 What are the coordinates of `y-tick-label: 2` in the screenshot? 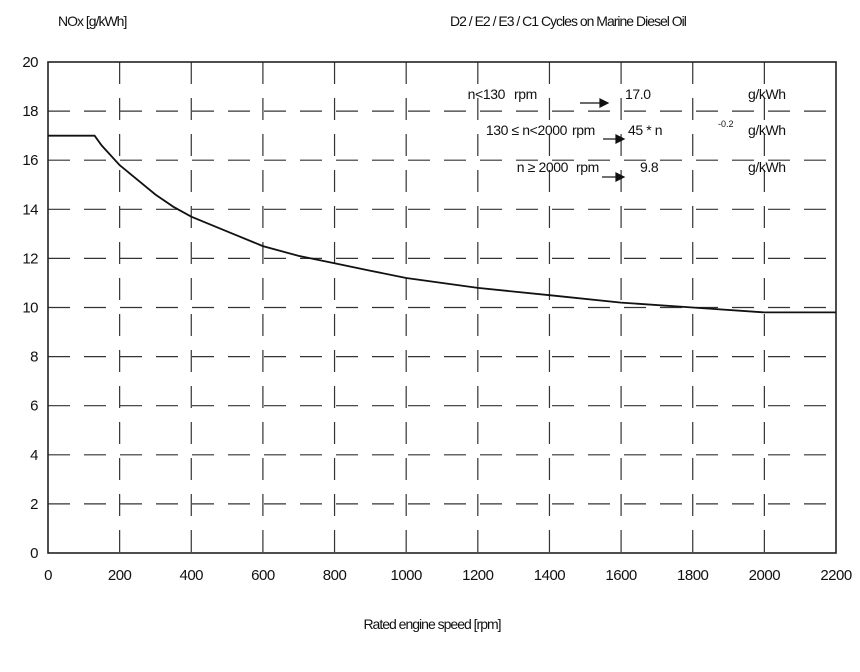 It's located at (34, 504).